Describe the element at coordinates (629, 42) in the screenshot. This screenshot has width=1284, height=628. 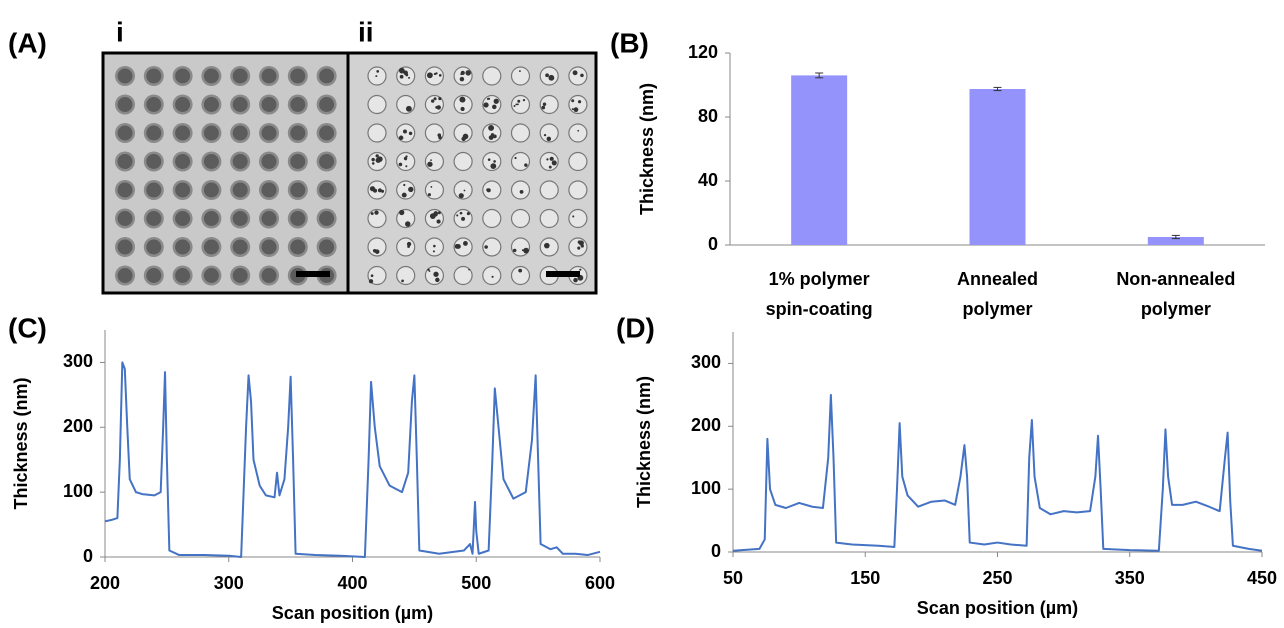
I see `panel-label: (B)` at that location.